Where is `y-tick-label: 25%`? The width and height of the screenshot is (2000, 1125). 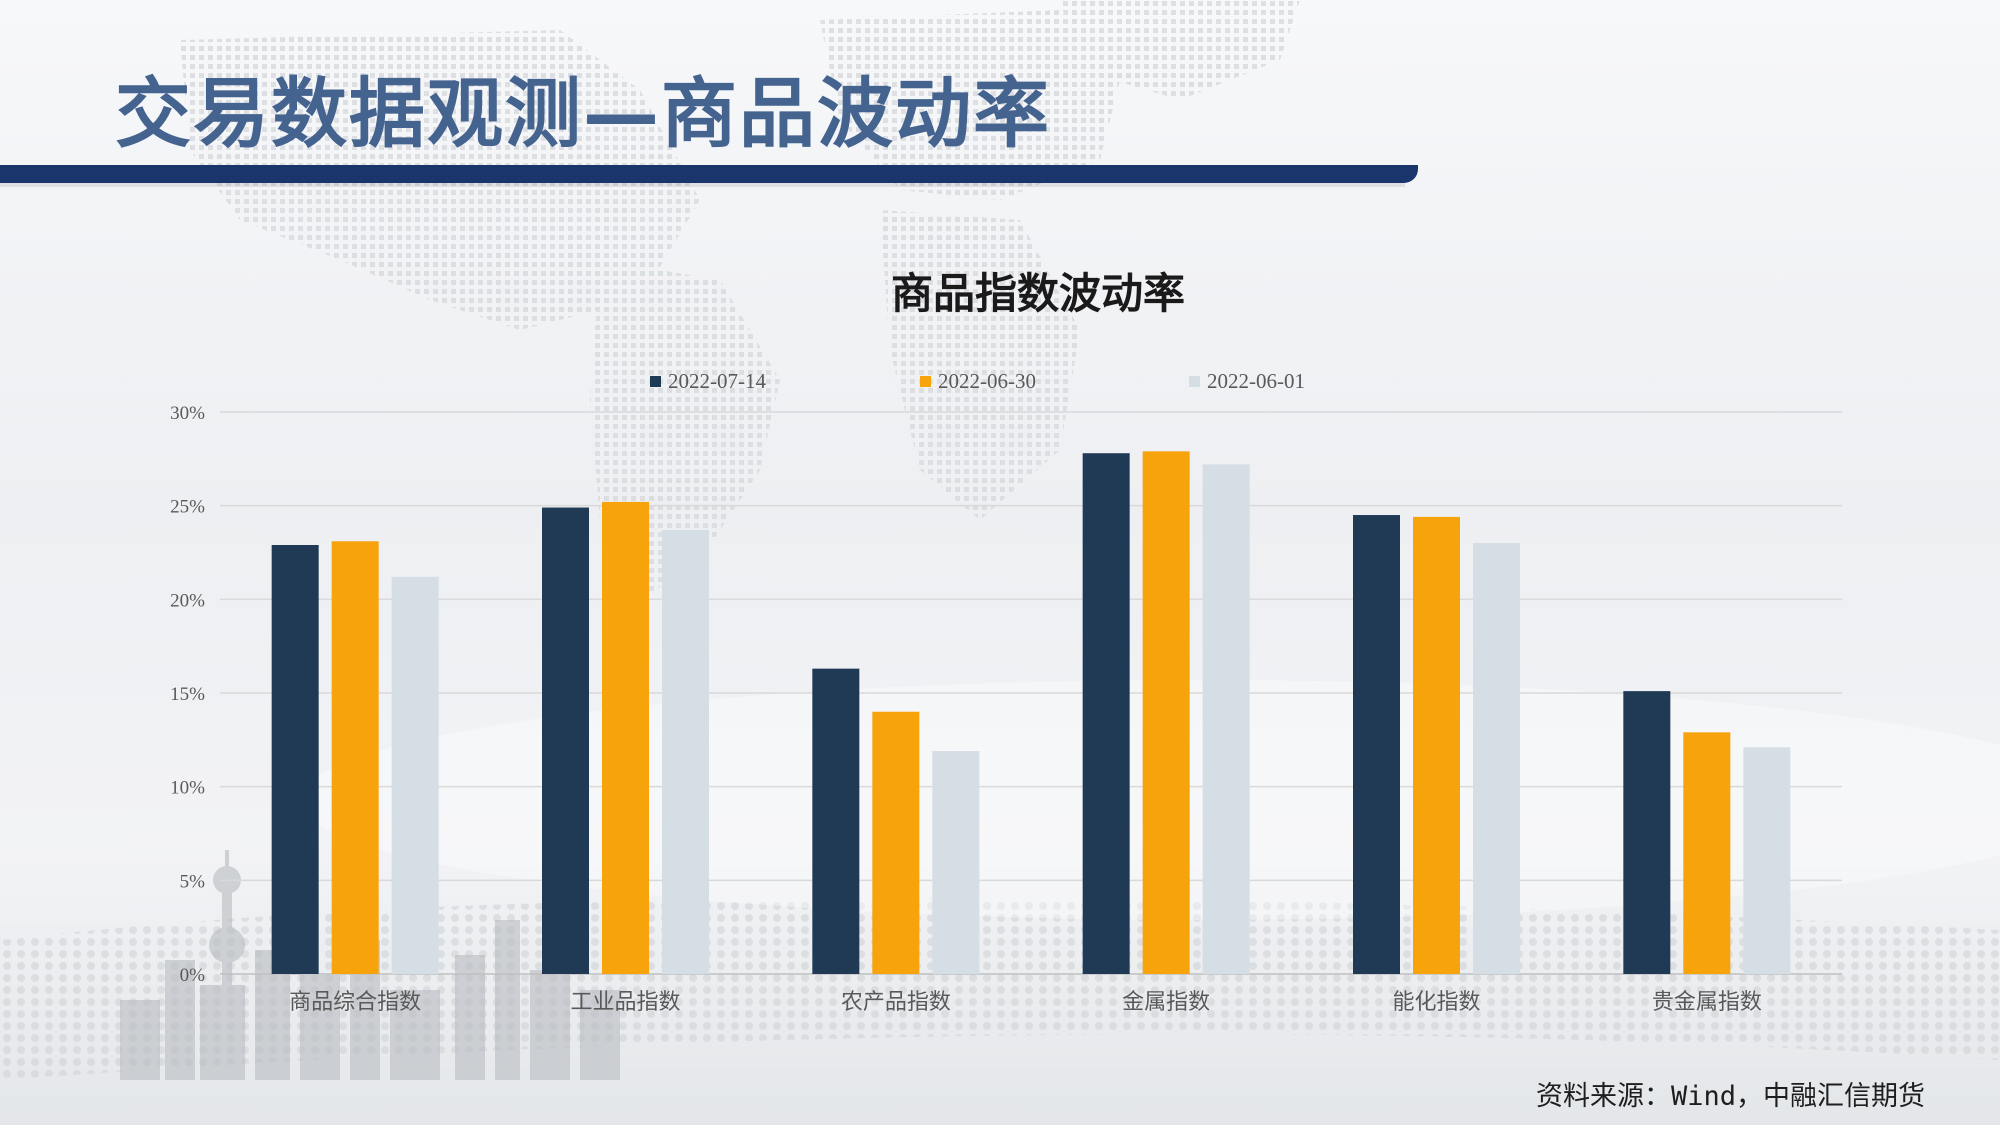 y-tick-label: 25% is located at coordinates (187, 507).